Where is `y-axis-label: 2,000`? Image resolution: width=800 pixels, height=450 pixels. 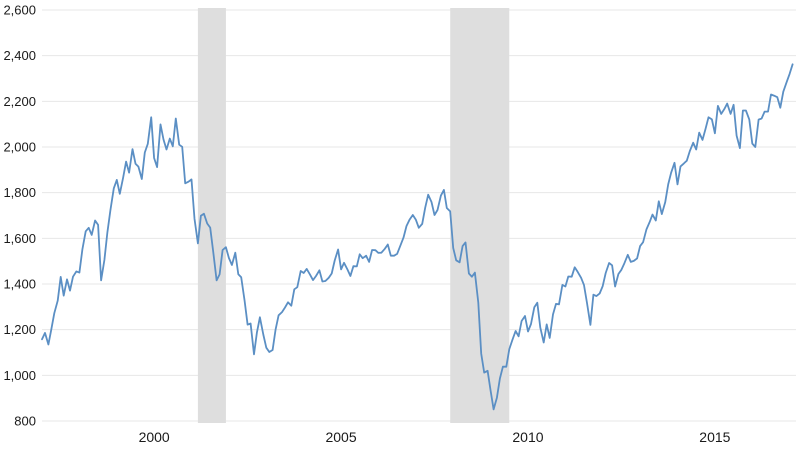
y-axis-label: 2,000 is located at coordinates (19, 147).